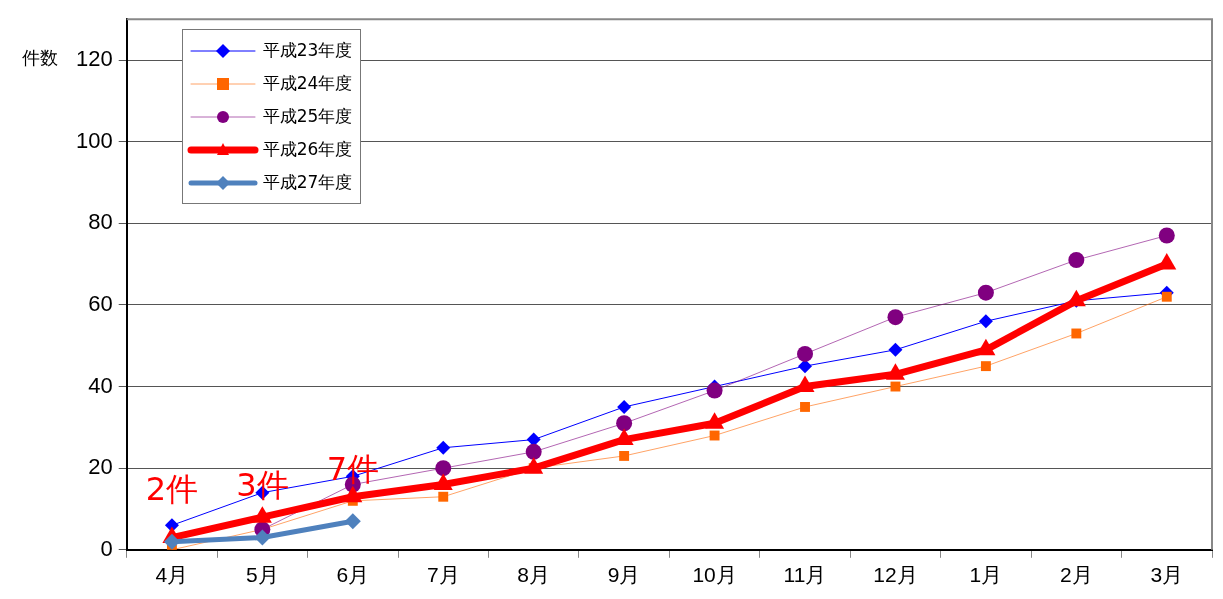  I want to click on x-tick-label: 5月, so click(262, 575).